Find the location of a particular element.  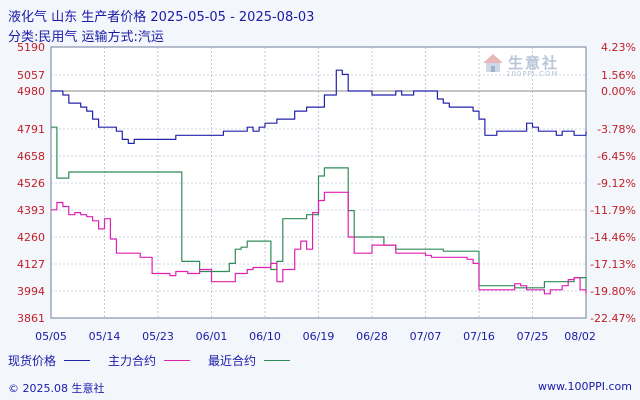

legend-item-spot: 现货价格 is located at coordinates (49, 360).